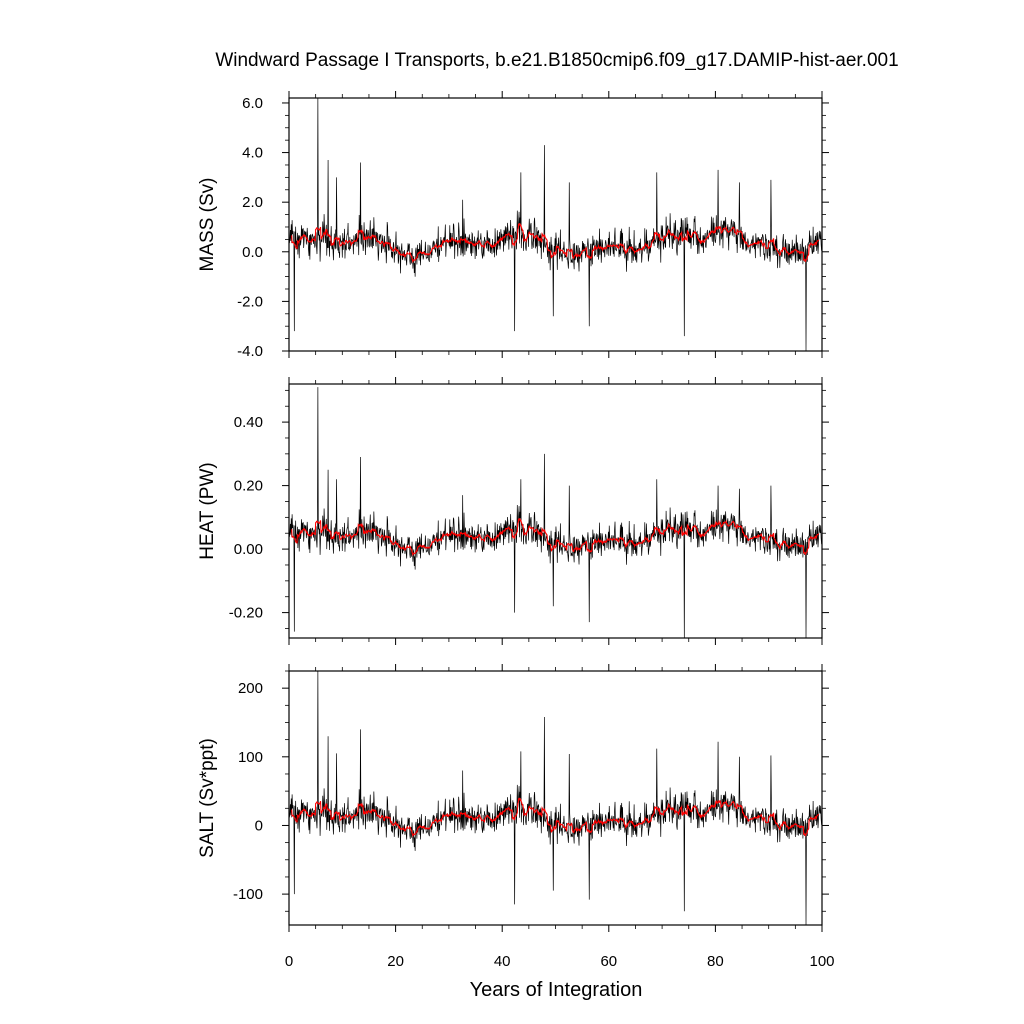 This screenshot has height=1024, width=1024. What do you see at coordinates (252, 153) in the screenshot?
I see `y-tick-label: 4.0` at bounding box center [252, 153].